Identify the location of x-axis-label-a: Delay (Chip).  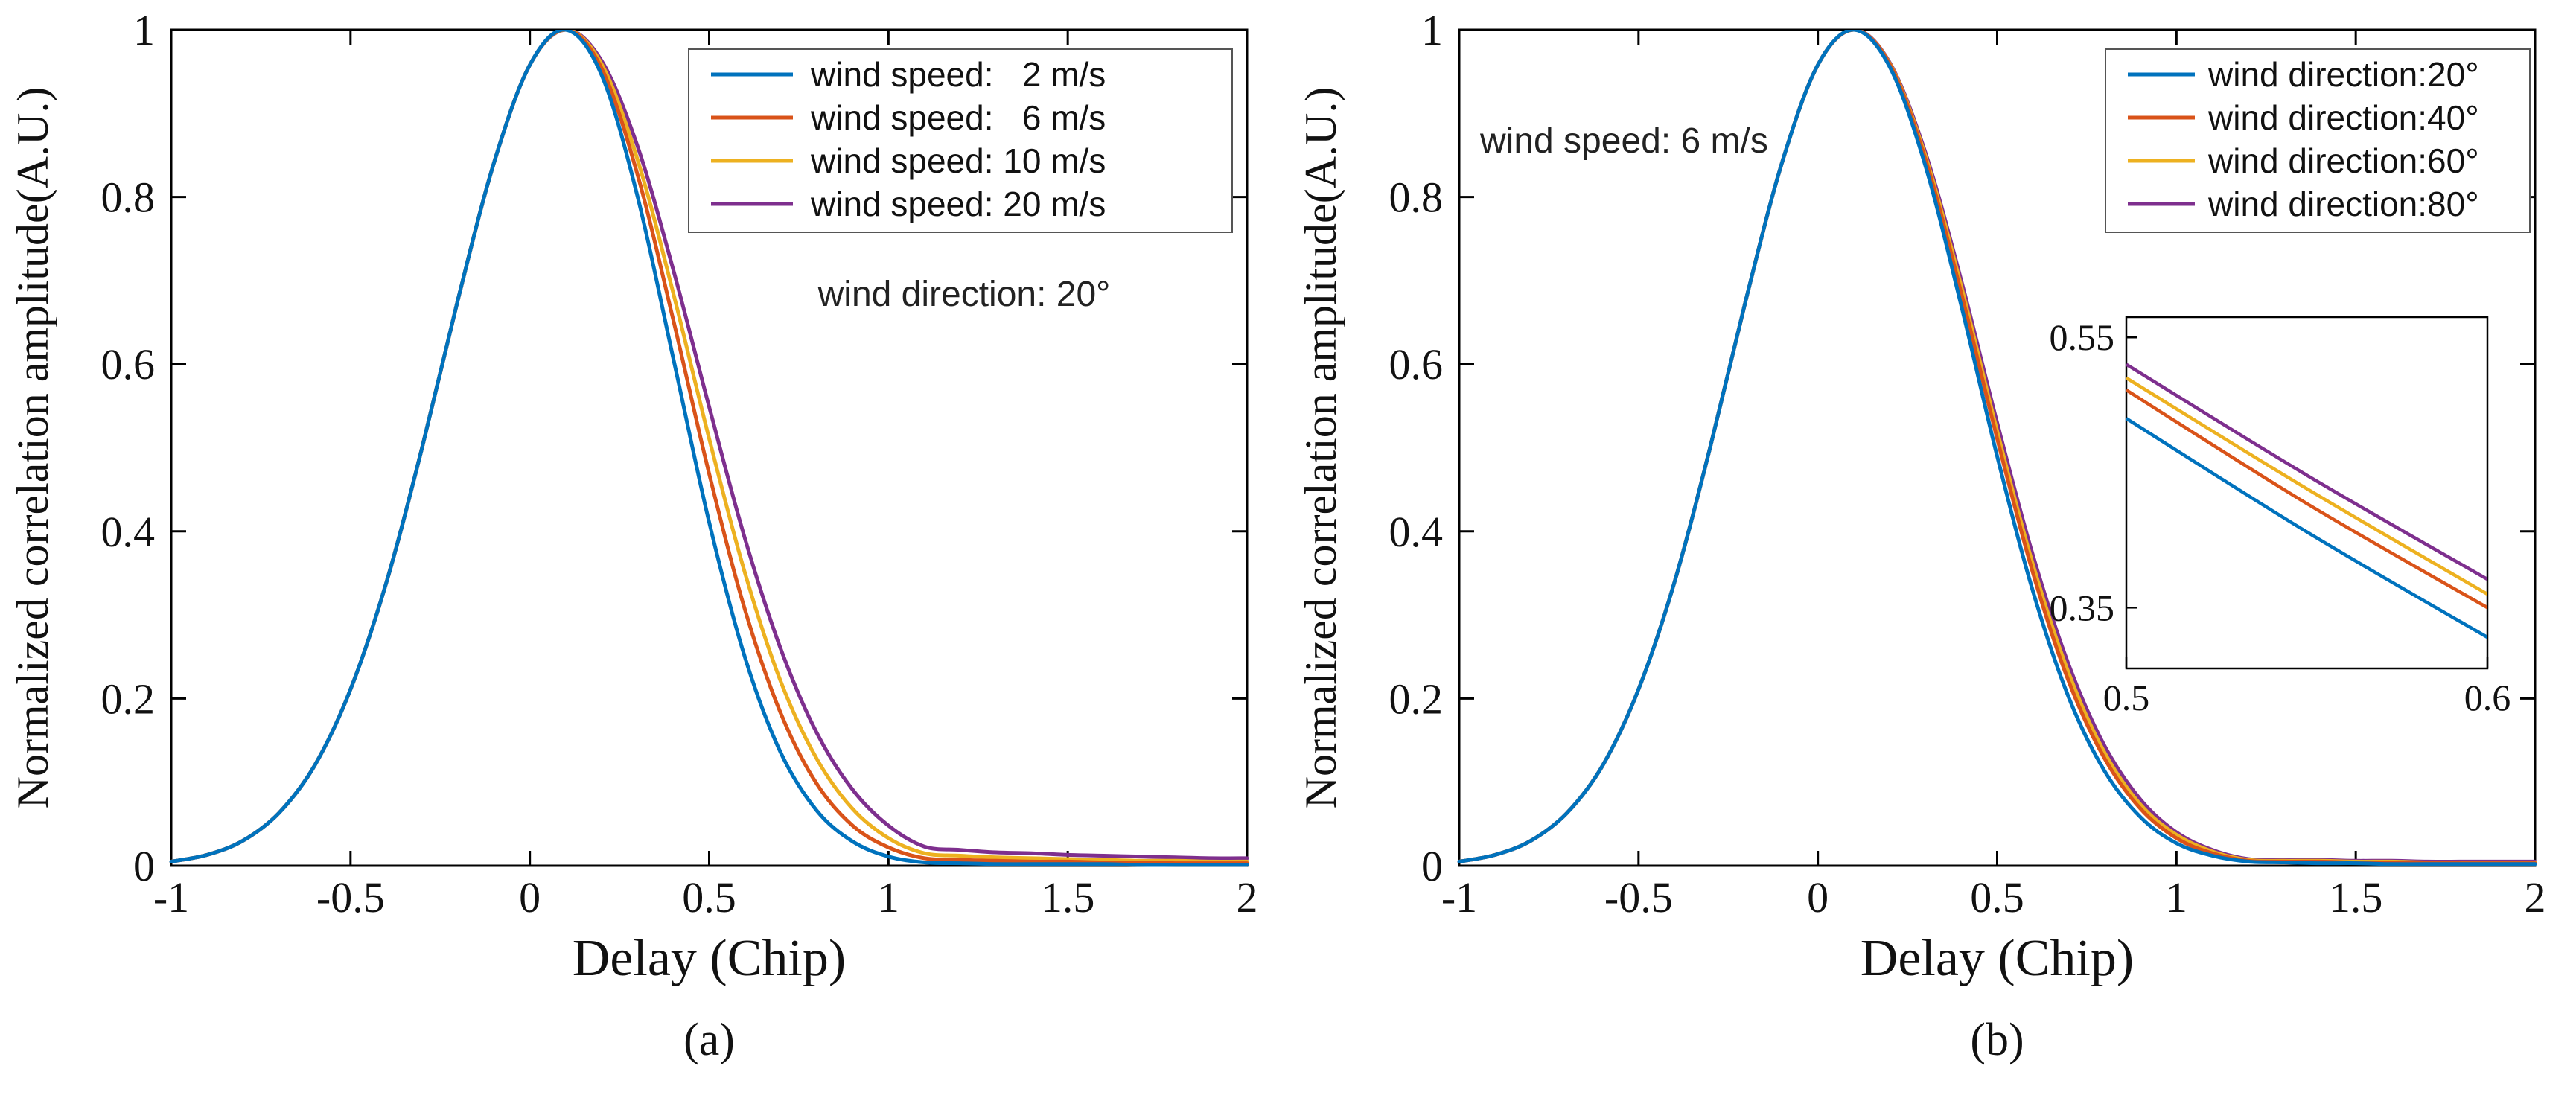
(709, 959).